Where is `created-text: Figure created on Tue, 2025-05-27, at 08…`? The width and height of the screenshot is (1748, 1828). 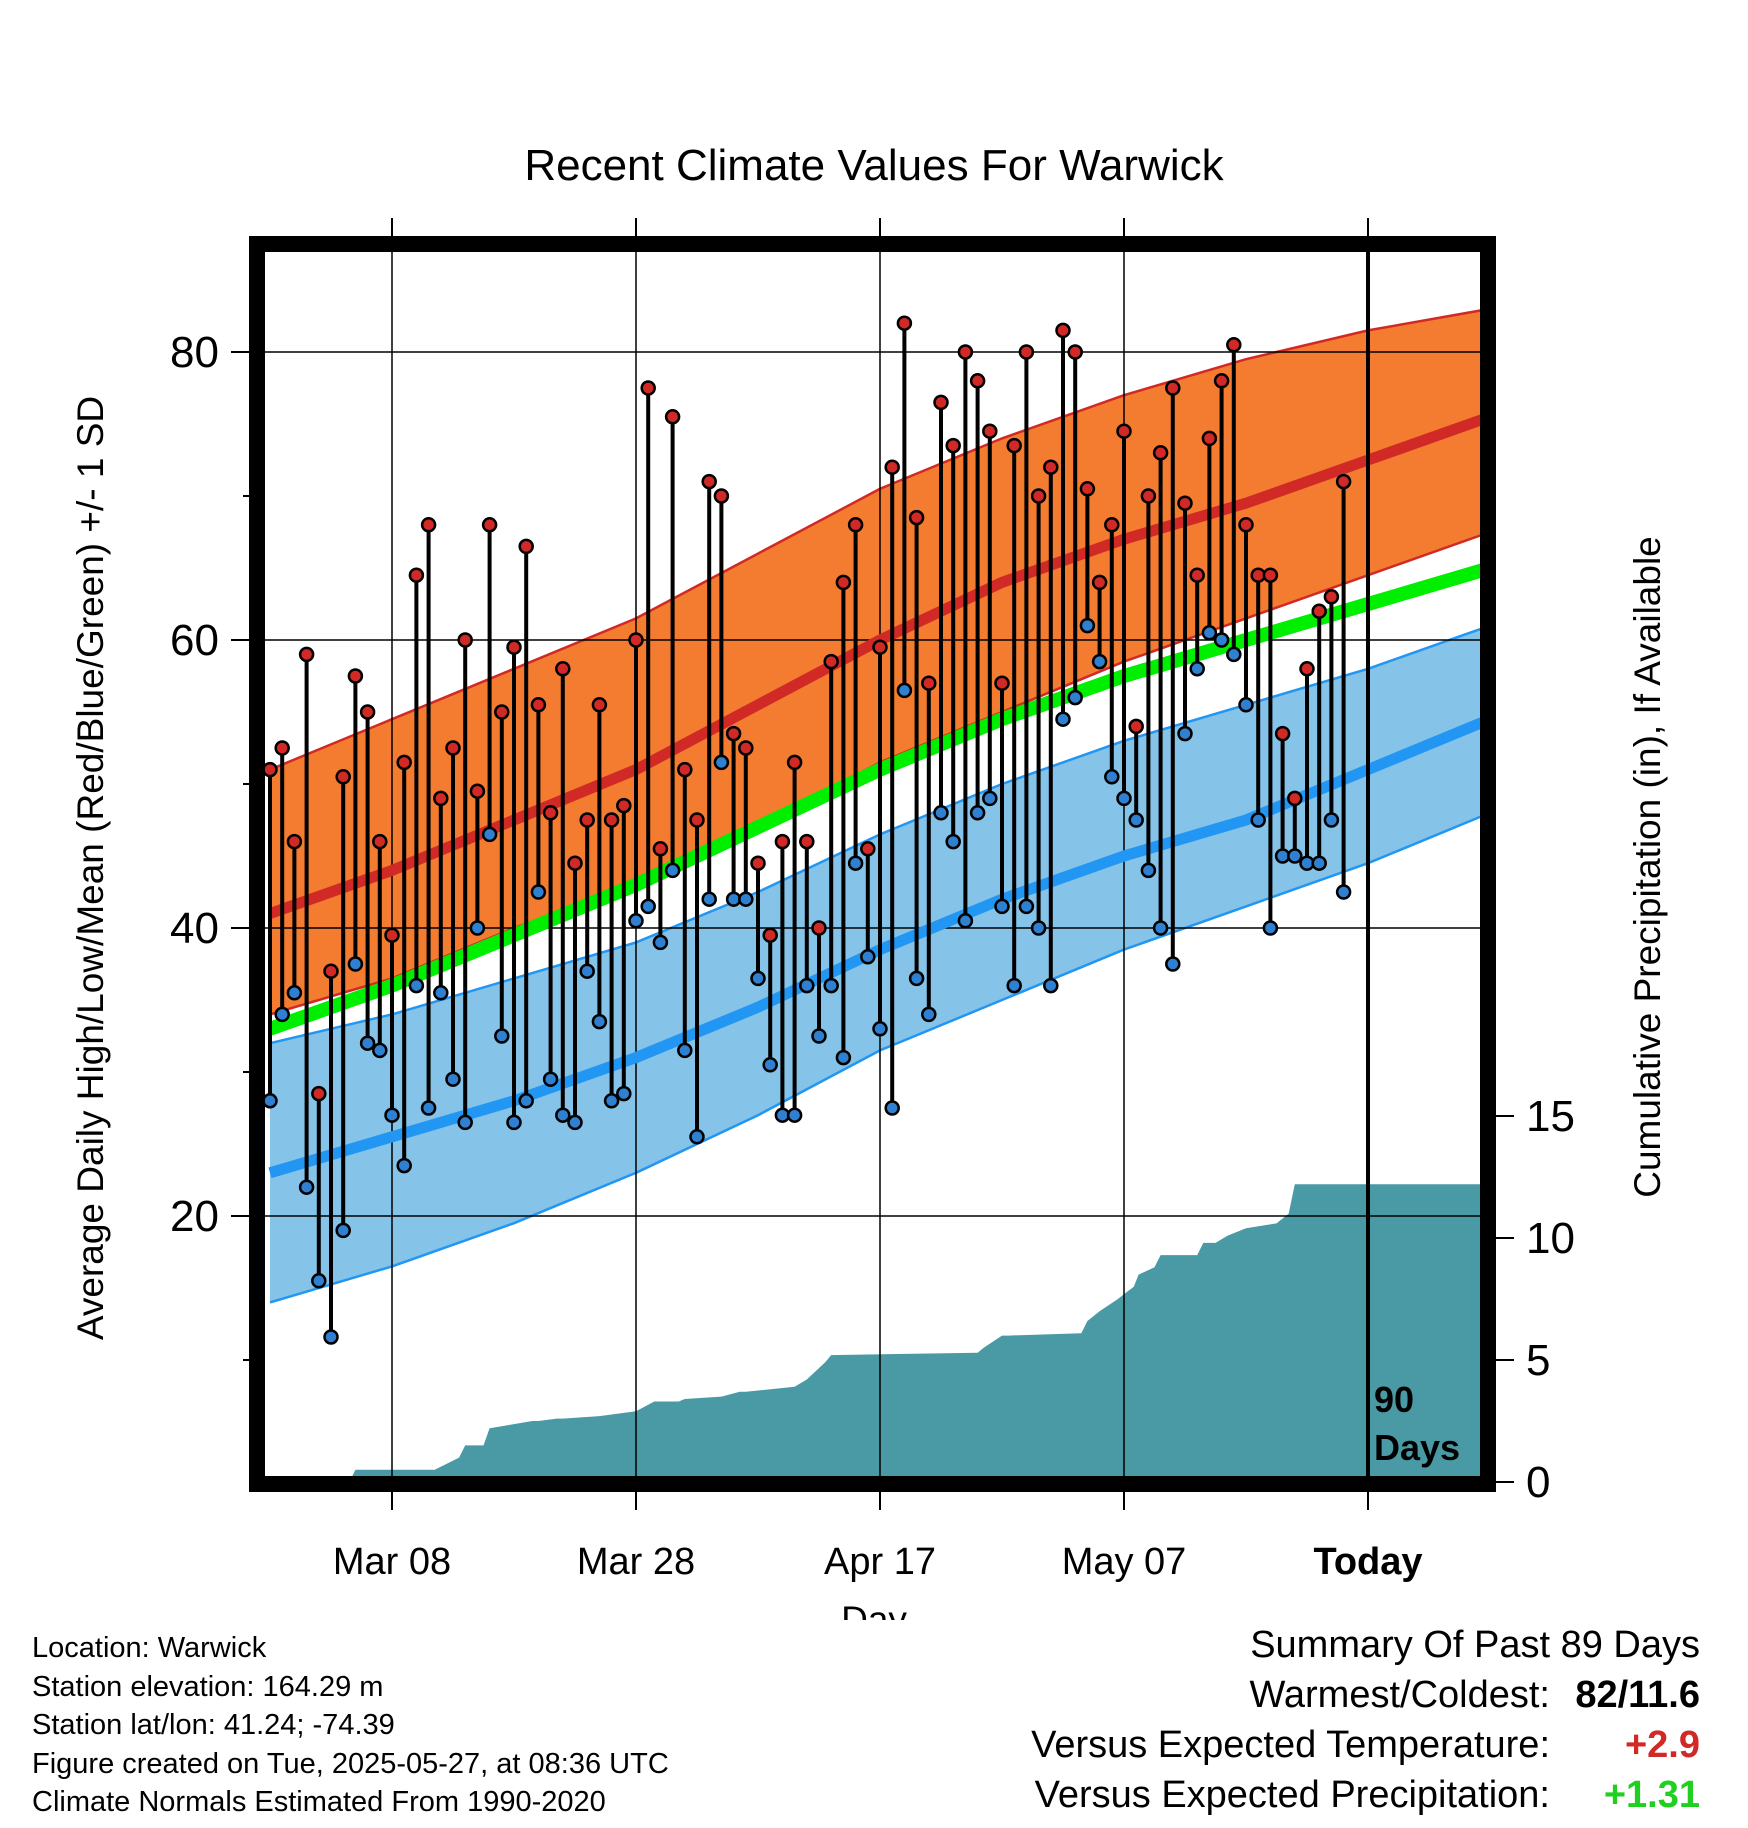 created-text: Figure created on Tue, 2025-05-27, at 08… is located at coordinates (350, 1763).